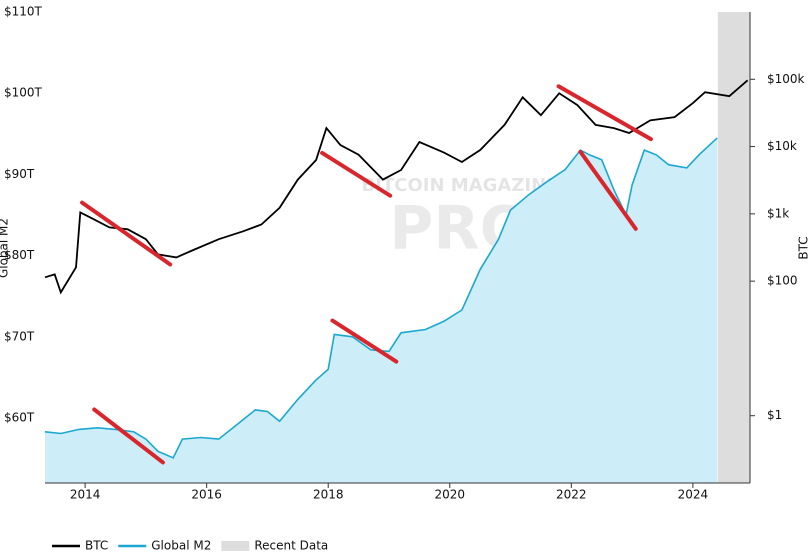 The width and height of the screenshot is (812, 559). What do you see at coordinates (19, 174) in the screenshot?
I see `y-tick-label: $90T` at bounding box center [19, 174].